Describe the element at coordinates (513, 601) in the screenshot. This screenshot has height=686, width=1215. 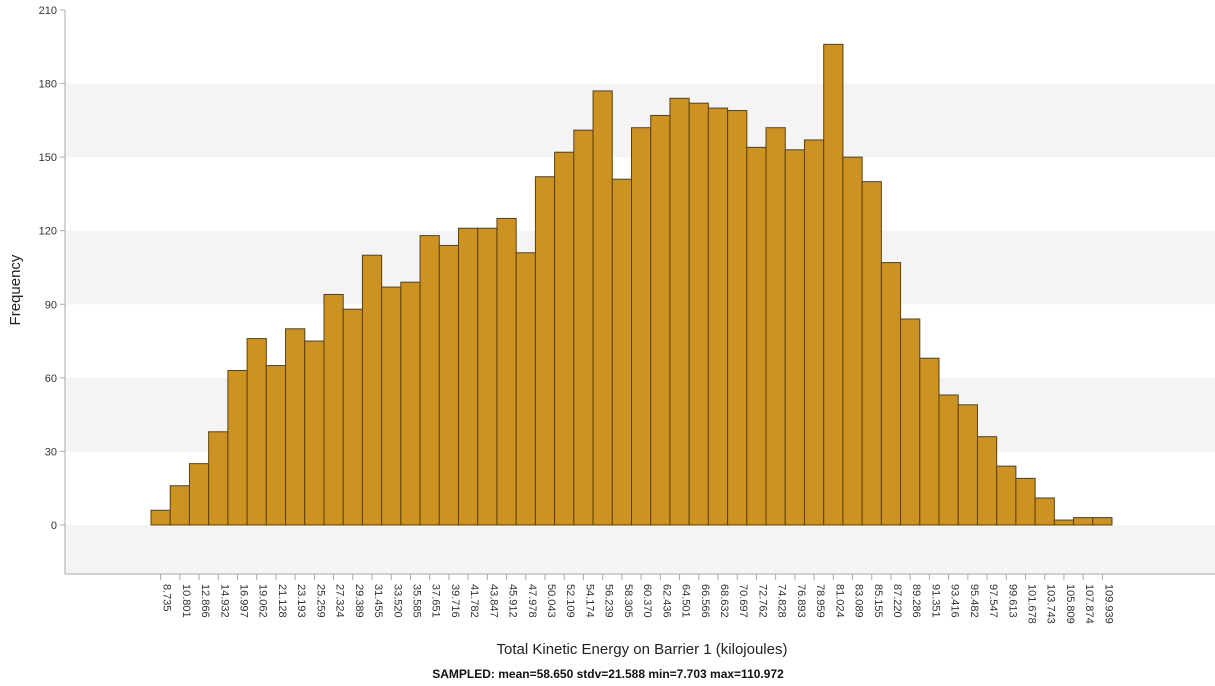
I see `x-tick-label: 45.912` at that location.